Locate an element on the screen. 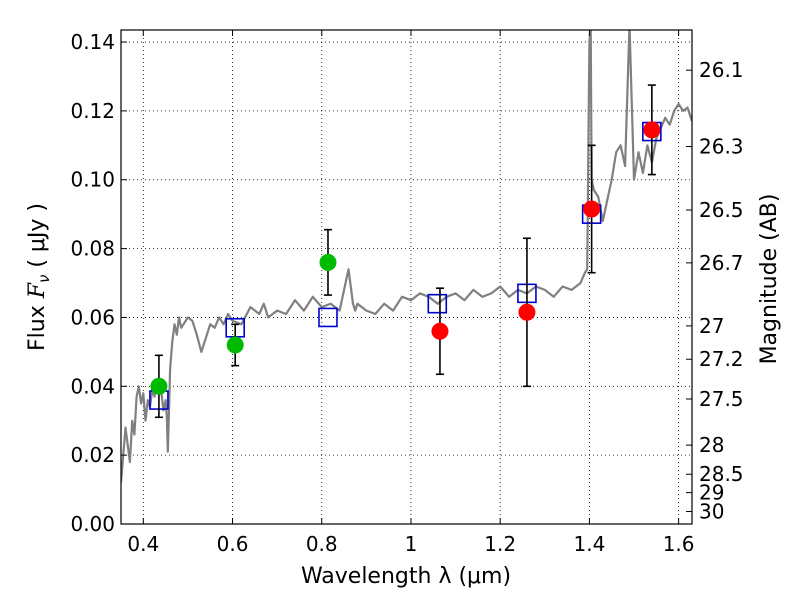 This screenshot has width=800, height=600. y-axis-label-symbol: F is located at coordinates (37, 290).